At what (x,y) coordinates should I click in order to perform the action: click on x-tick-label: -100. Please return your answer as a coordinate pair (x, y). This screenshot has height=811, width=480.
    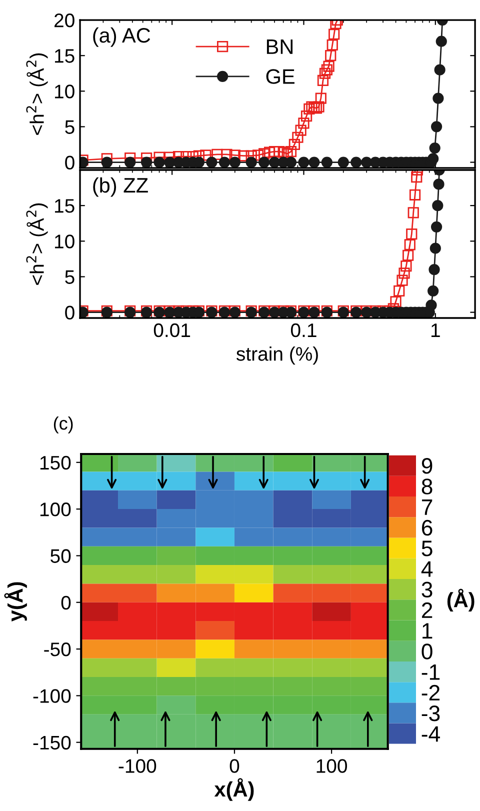
    Looking at the image, I should click on (137, 766).